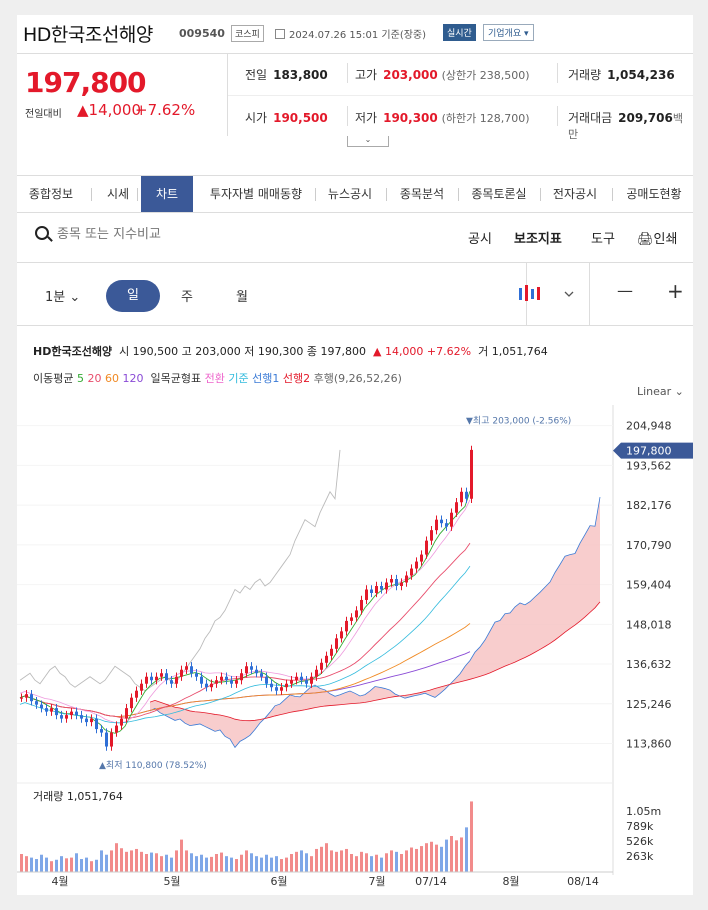  Describe the element at coordinates (538, 239) in the screenshot. I see `indicator-button: 보조지표` at that location.